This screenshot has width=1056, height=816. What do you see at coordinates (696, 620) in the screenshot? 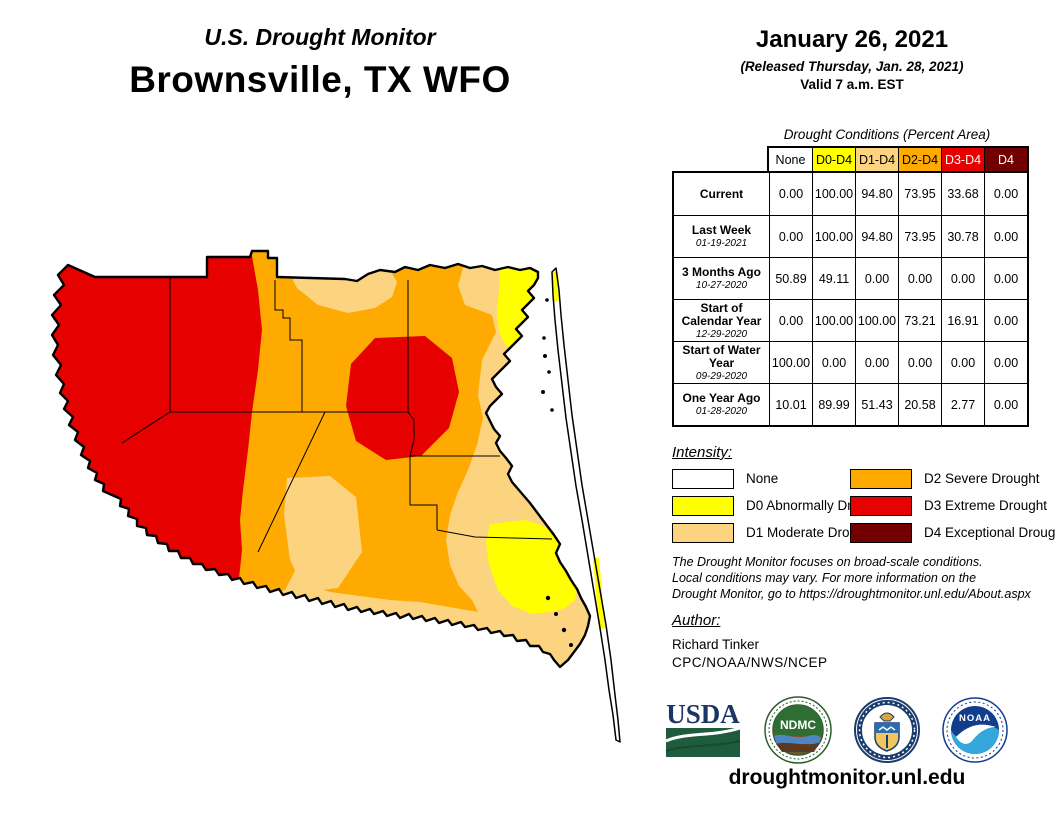
I see `author-heading: Author:` at bounding box center [696, 620].